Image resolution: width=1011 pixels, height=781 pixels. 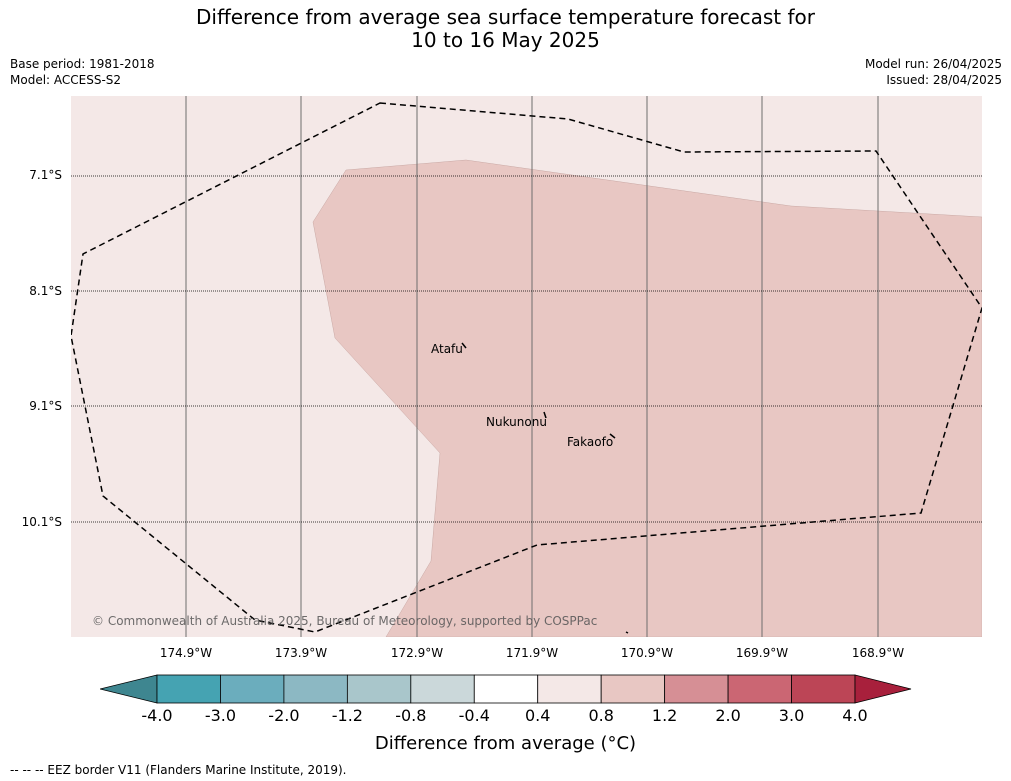 What do you see at coordinates (417, 653) in the screenshot?
I see `longitude-label-172.9w: 172.9°W` at bounding box center [417, 653].